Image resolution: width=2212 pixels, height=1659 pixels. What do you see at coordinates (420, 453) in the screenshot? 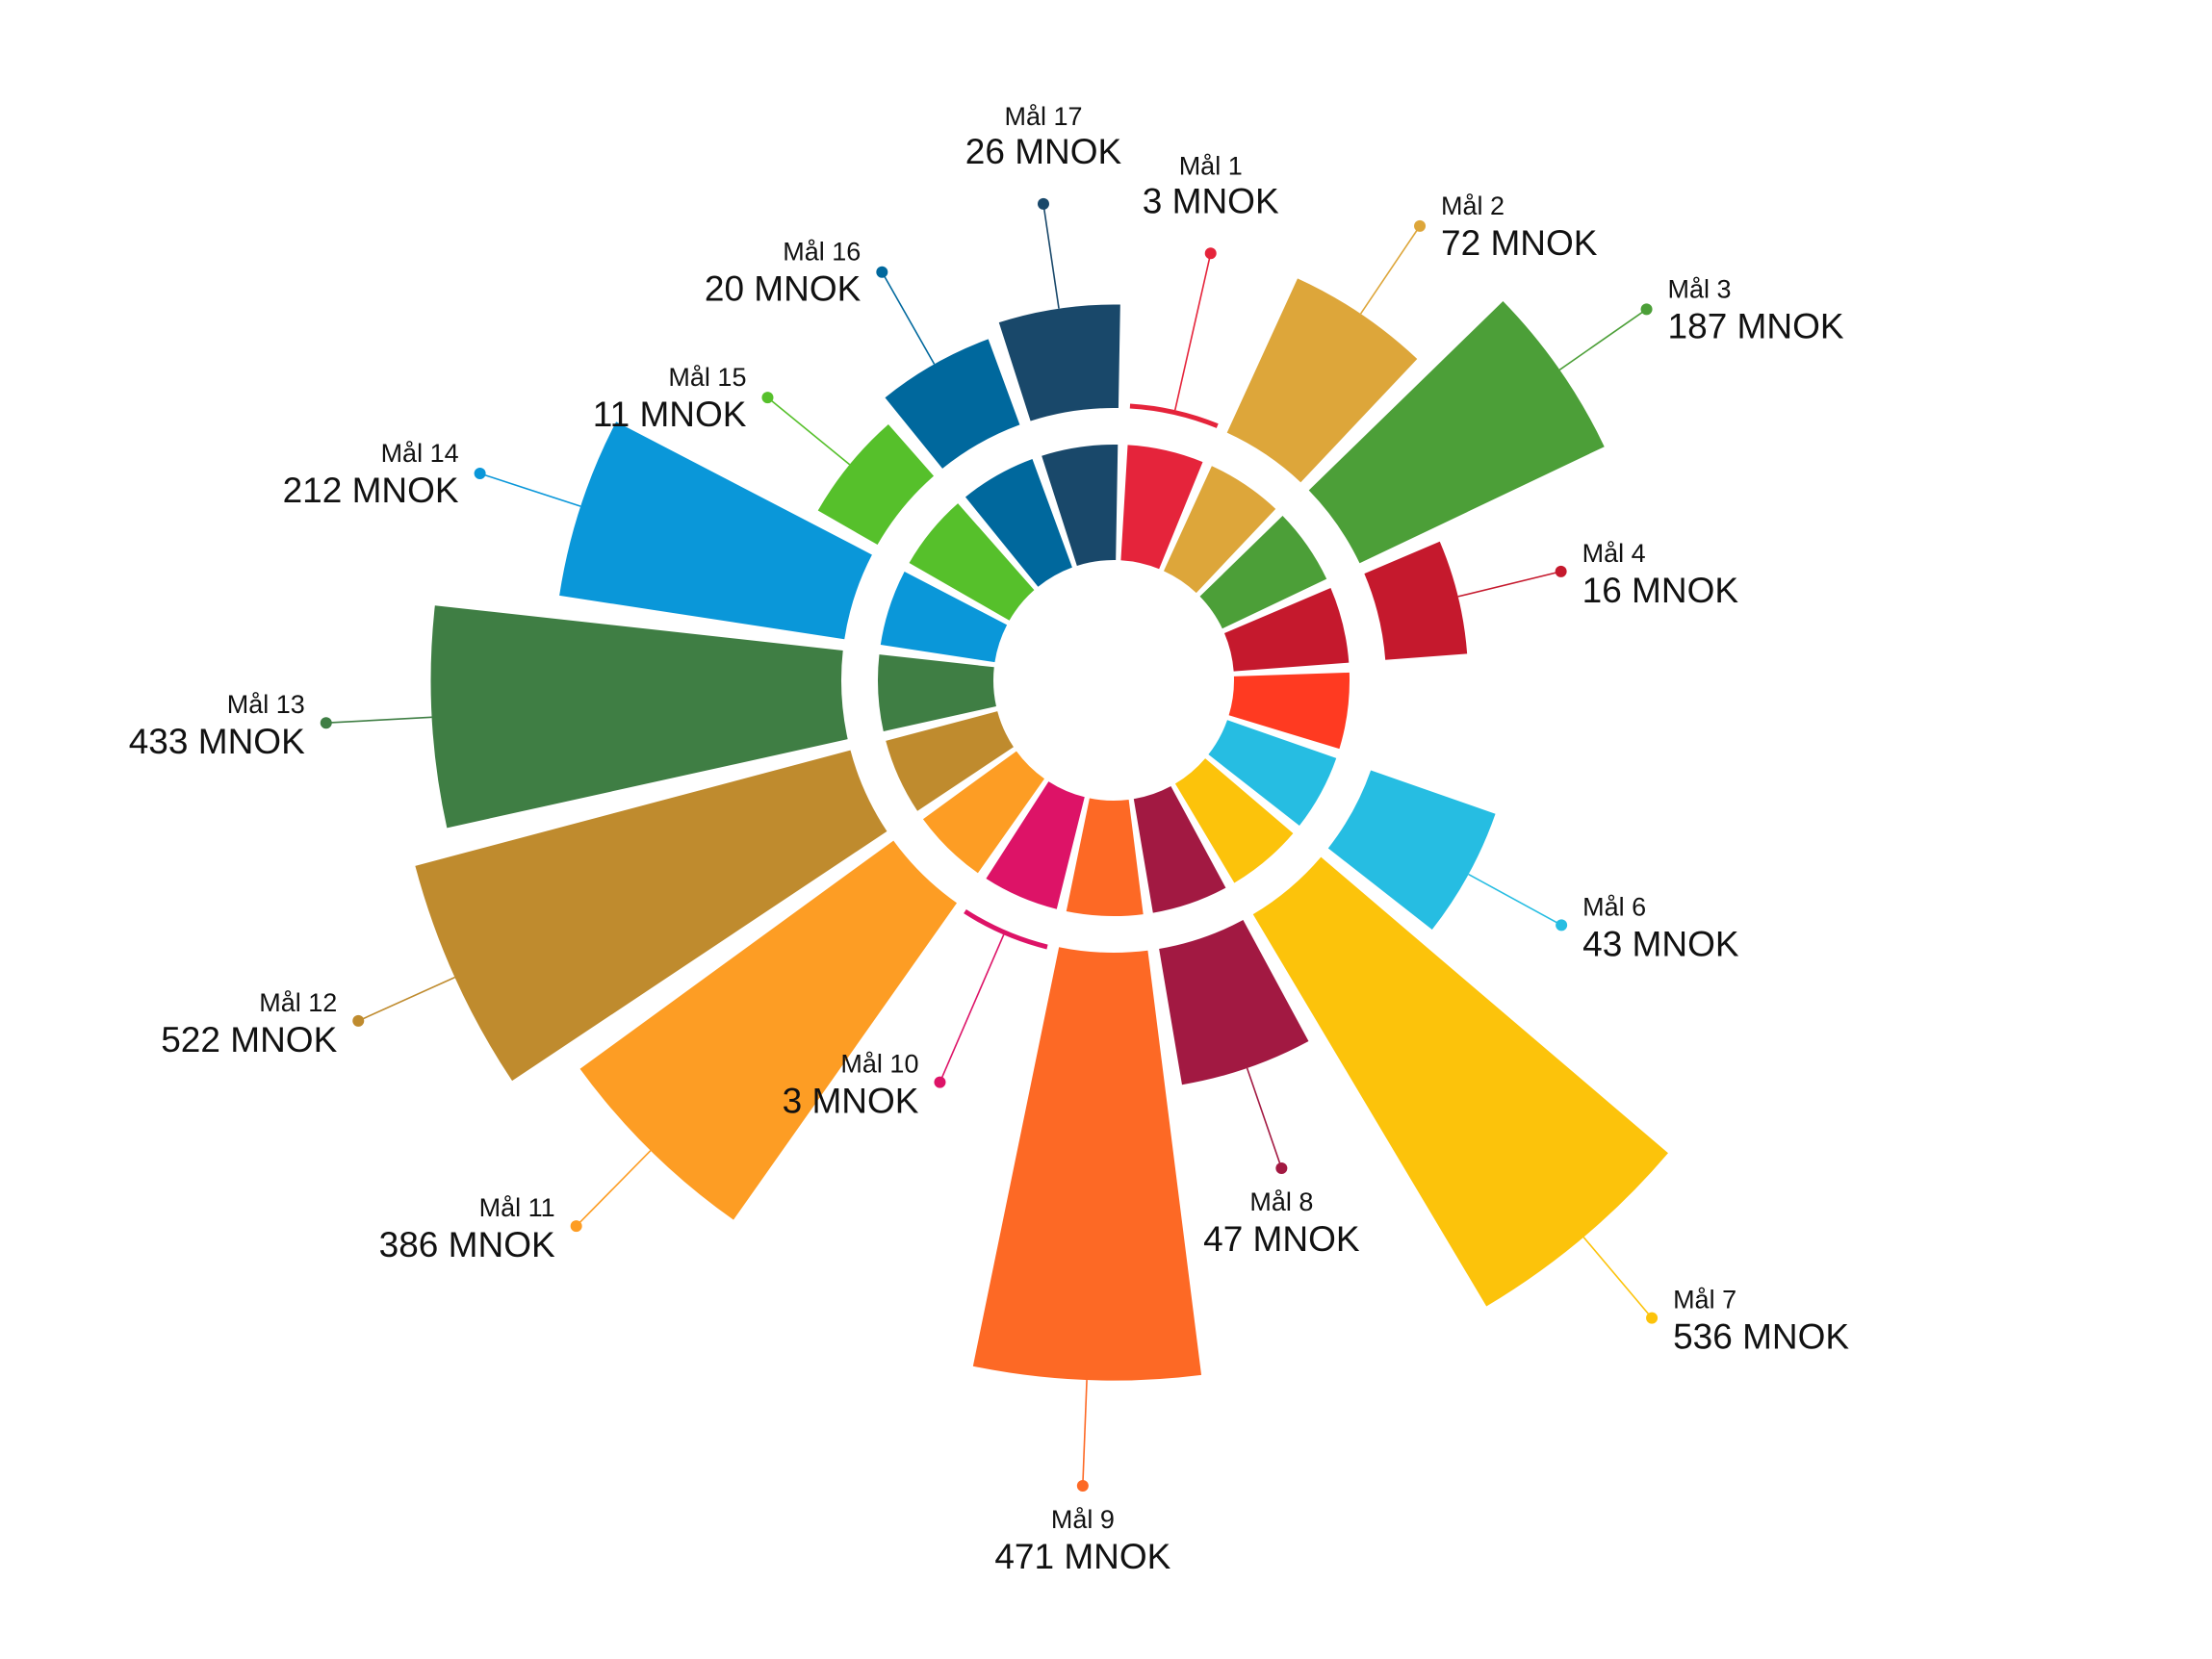
I see `goal-name-label-14: Mål 14` at bounding box center [420, 453].